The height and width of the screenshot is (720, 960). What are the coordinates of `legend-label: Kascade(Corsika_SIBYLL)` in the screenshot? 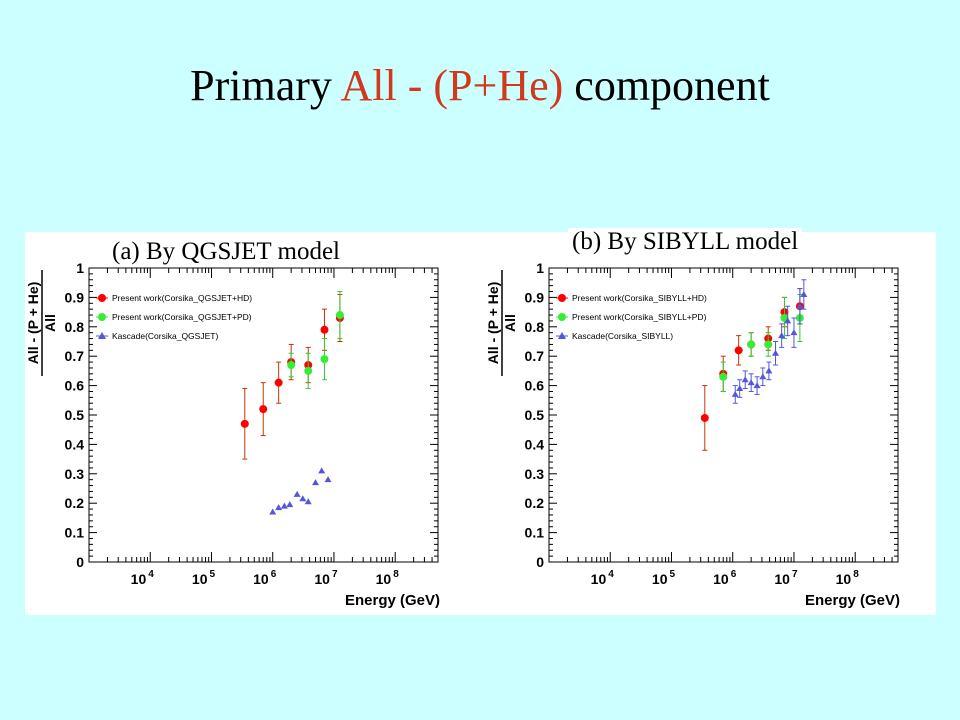 It's located at (622, 336).